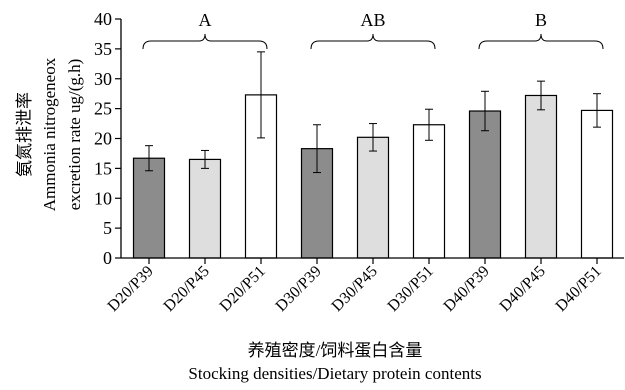 The height and width of the screenshot is (390, 625). I want to click on group-label: A, so click(205, 20).